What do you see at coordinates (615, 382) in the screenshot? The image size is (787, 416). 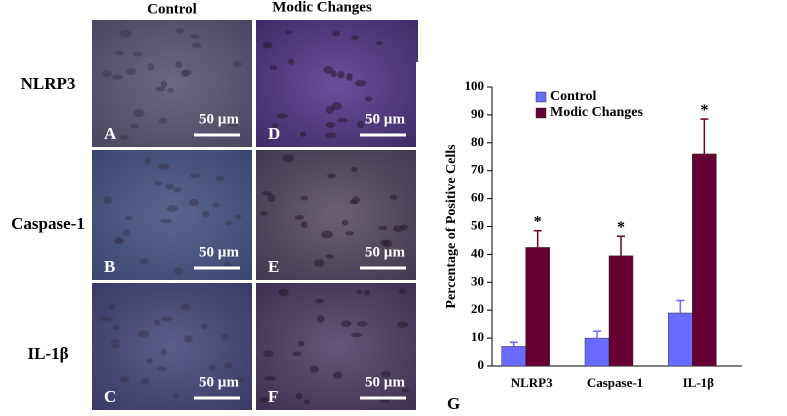 I see `x-tick-label: Caspase-1` at bounding box center [615, 382].